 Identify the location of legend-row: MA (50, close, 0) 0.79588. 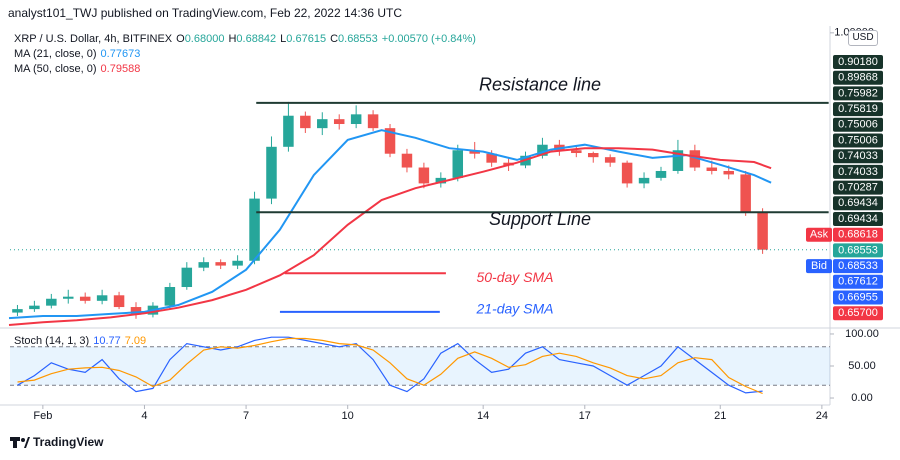
(247, 69).